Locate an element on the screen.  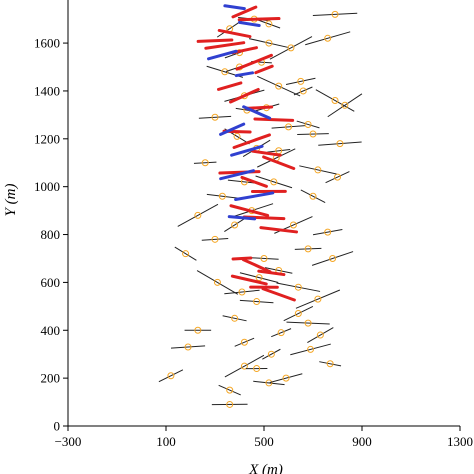
y-tick-label: 400 is located at coordinates (51, 330).